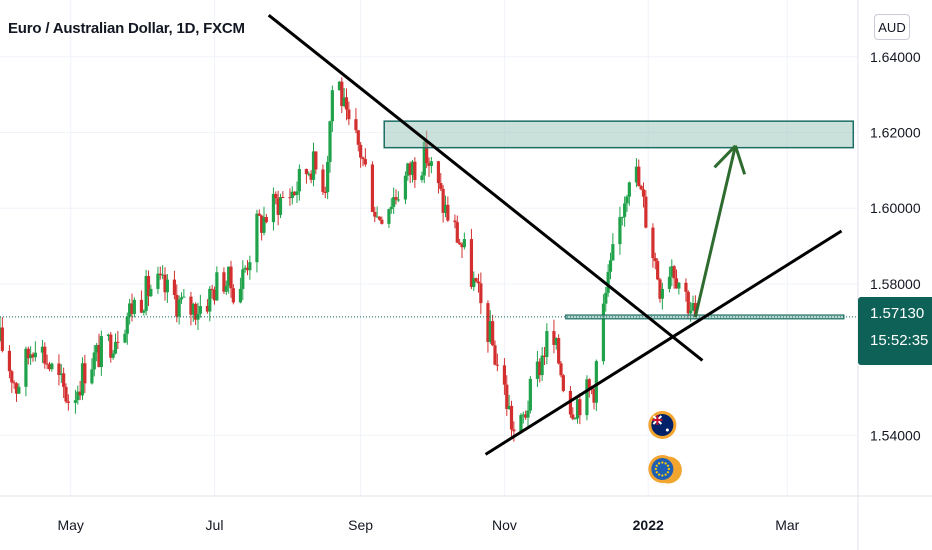 The width and height of the screenshot is (932, 550). What do you see at coordinates (665, 449) in the screenshot?
I see `events` at bounding box center [665, 449].